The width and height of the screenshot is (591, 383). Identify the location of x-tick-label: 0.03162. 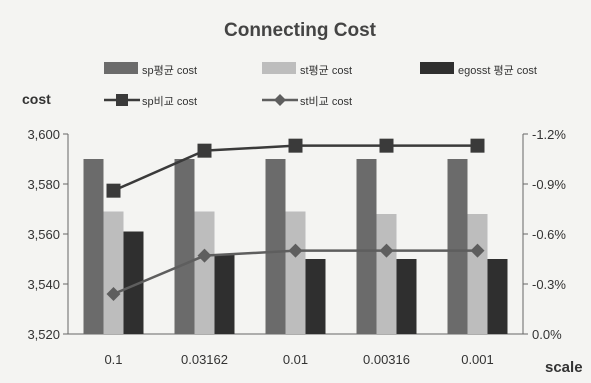
(204, 359).